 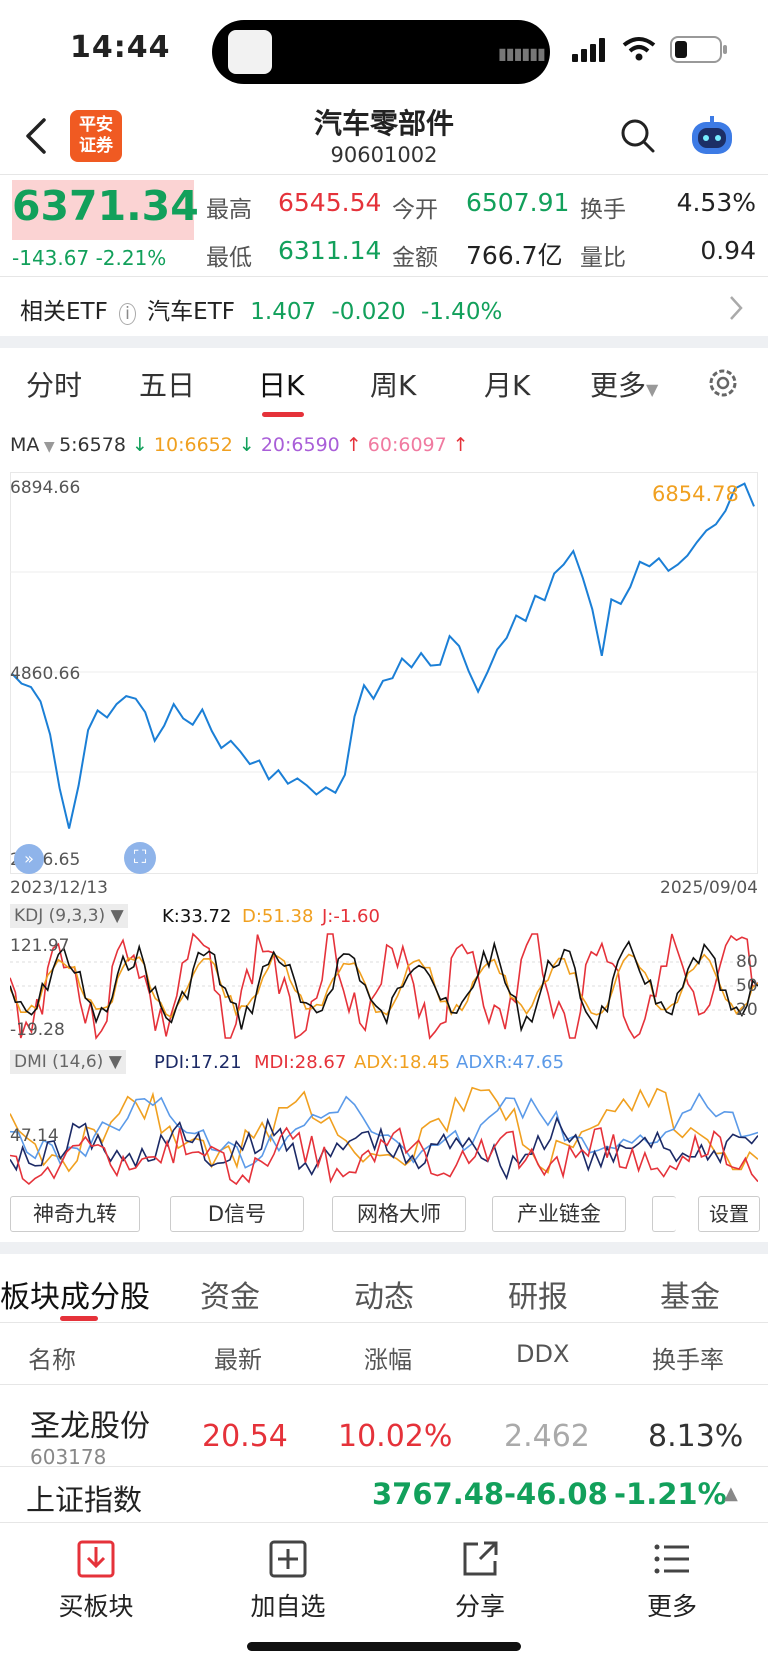 I want to click on turnover-label: 换手, so click(x=603, y=210).